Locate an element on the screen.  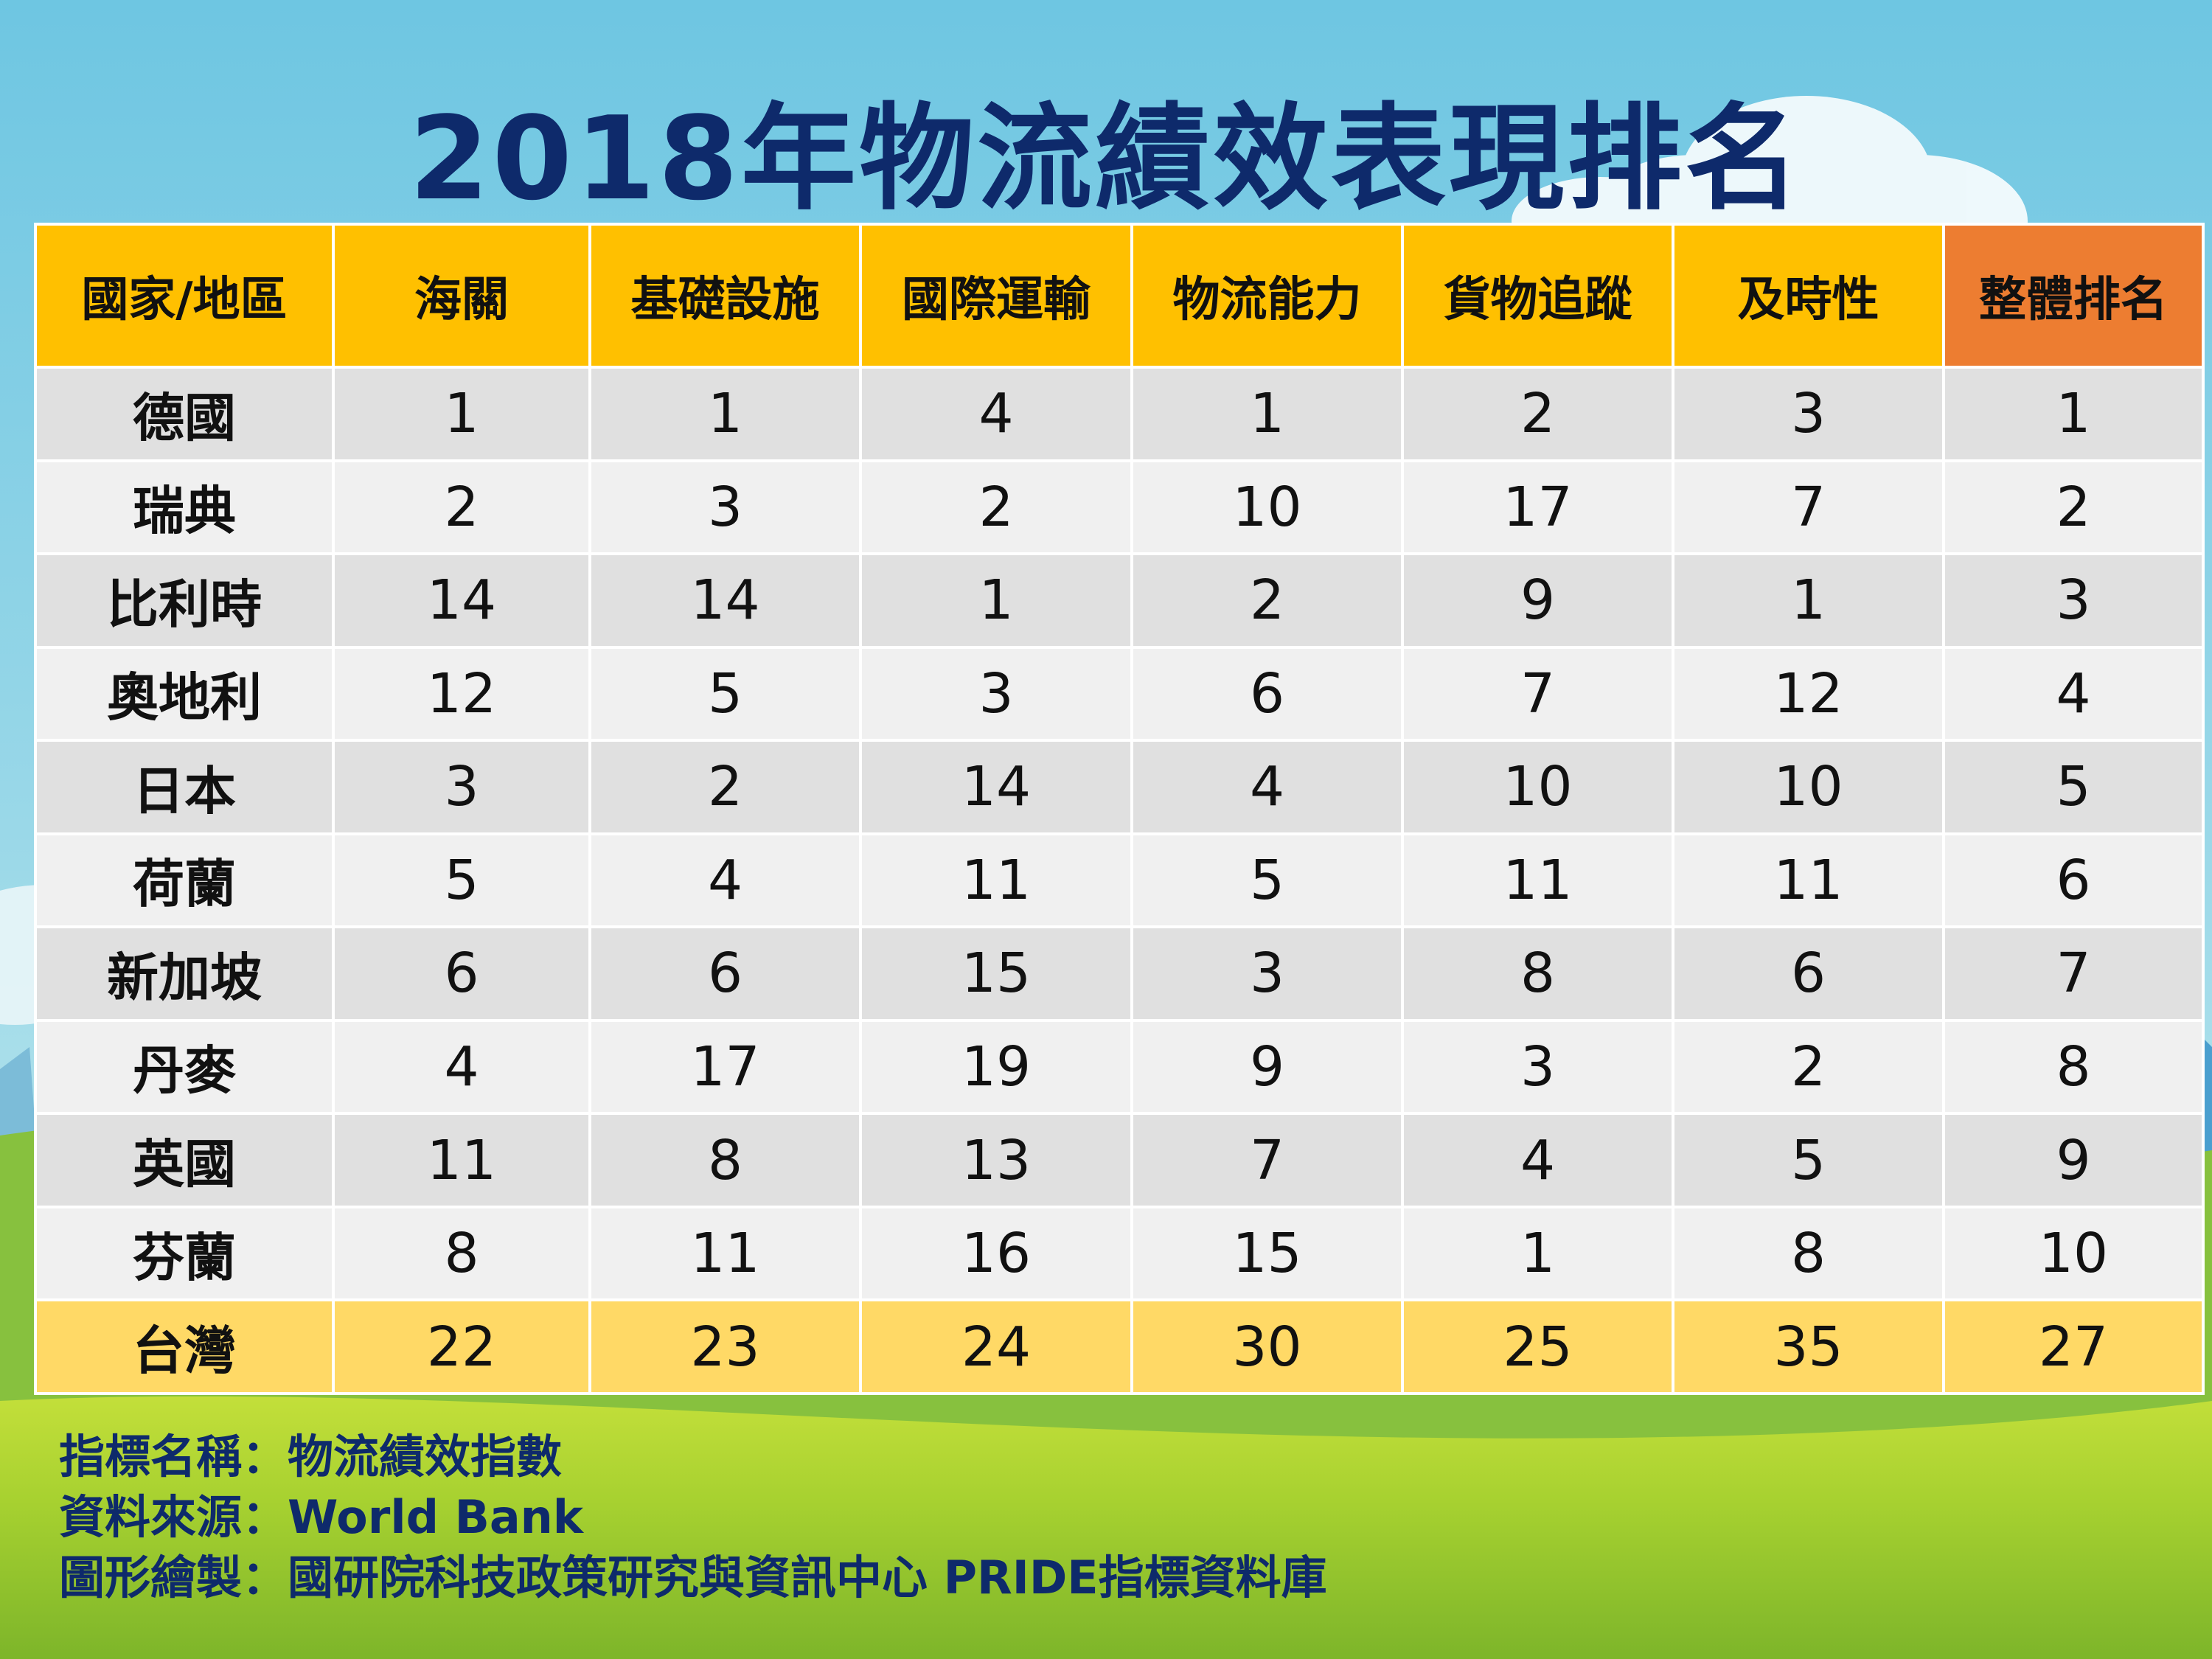
country-cell: 芬蘭 is located at coordinates (184, 1253).